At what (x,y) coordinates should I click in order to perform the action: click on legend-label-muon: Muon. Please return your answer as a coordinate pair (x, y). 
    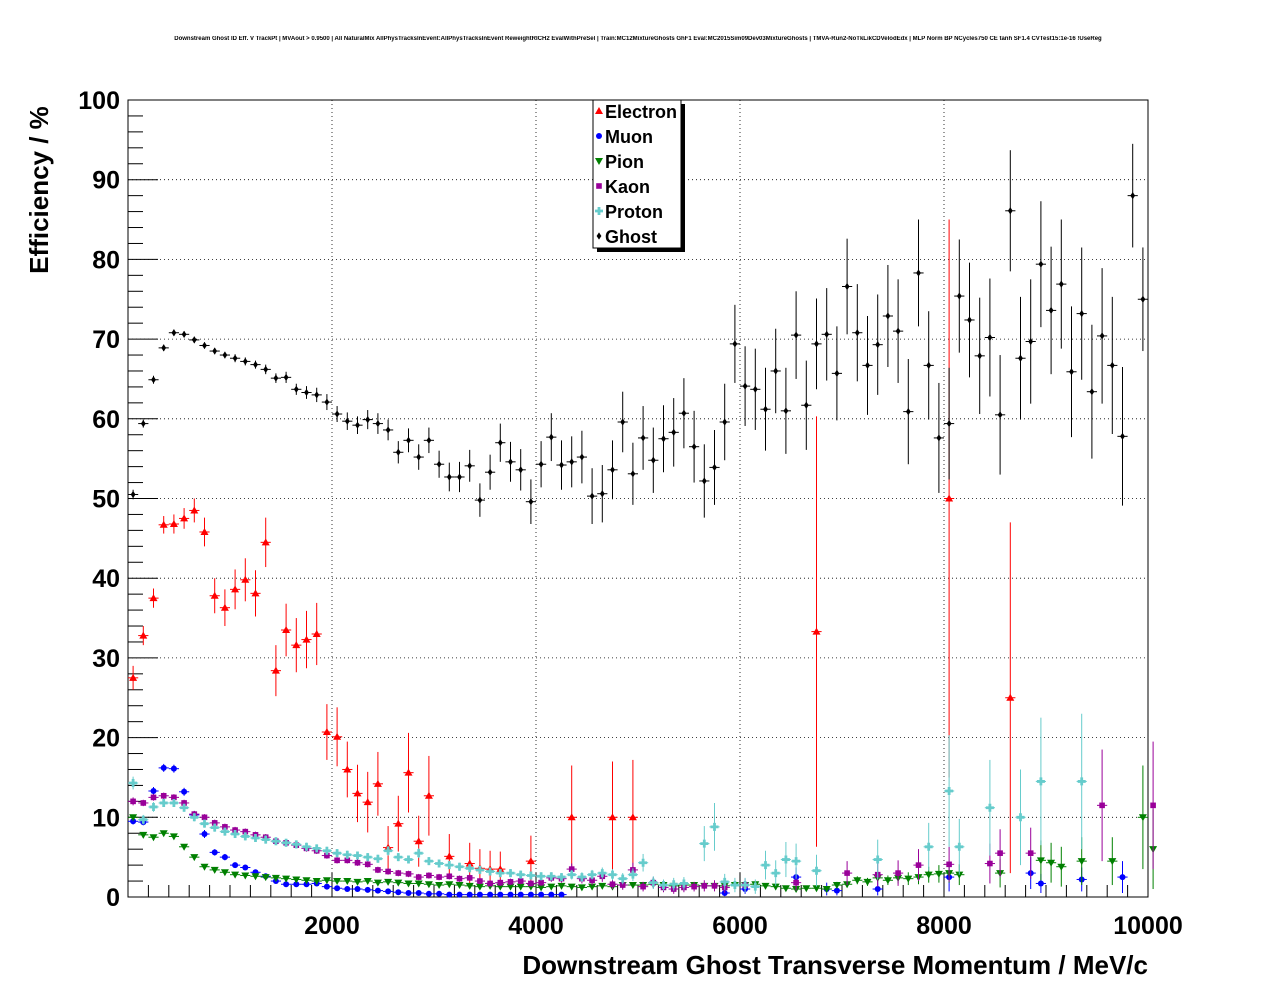
    Looking at the image, I should click on (629, 137).